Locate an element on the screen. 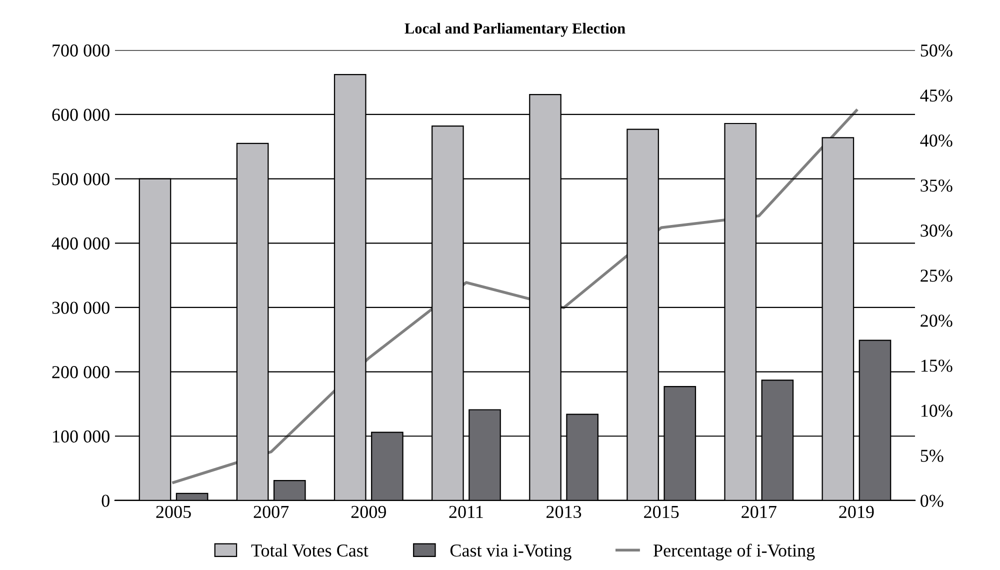  x-tick-label: 2017 is located at coordinates (759, 512).